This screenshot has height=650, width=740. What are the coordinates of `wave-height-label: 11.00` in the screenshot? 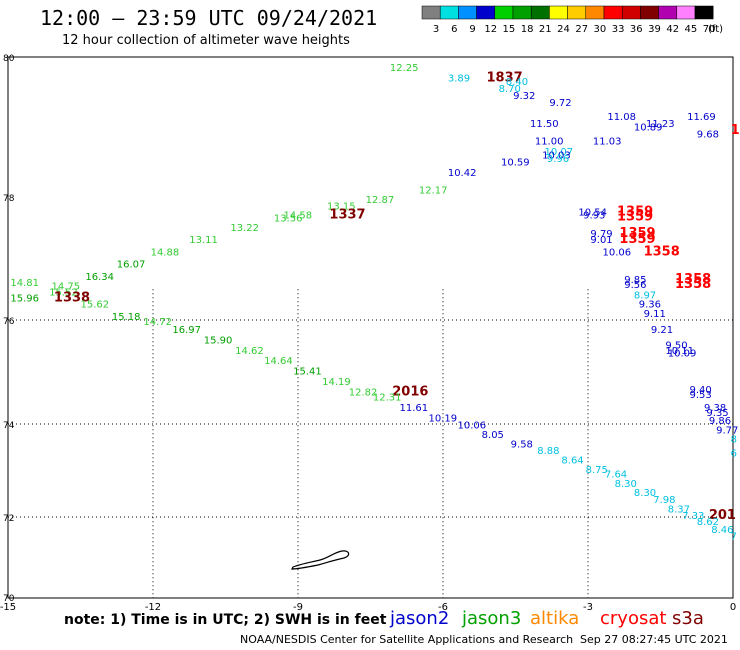 It's located at (549, 142).